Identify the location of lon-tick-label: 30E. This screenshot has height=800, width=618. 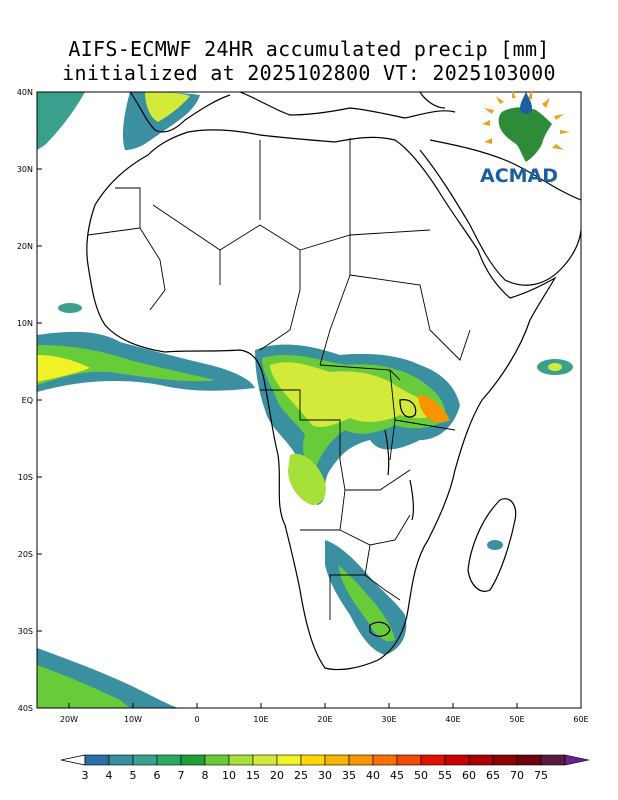
(388, 719).